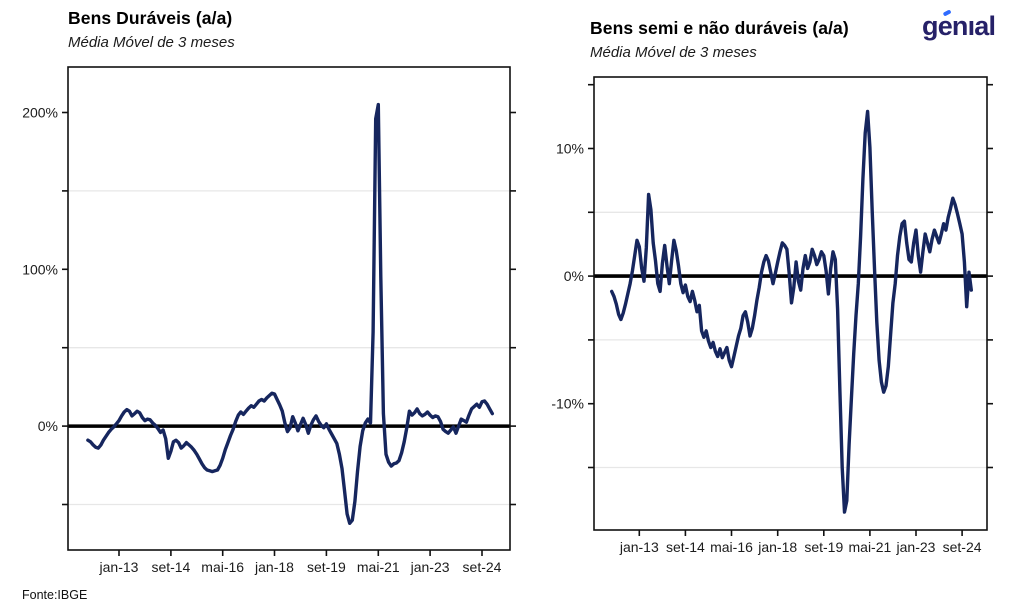  I want to click on y-tick-label: -10%, so click(567, 404).